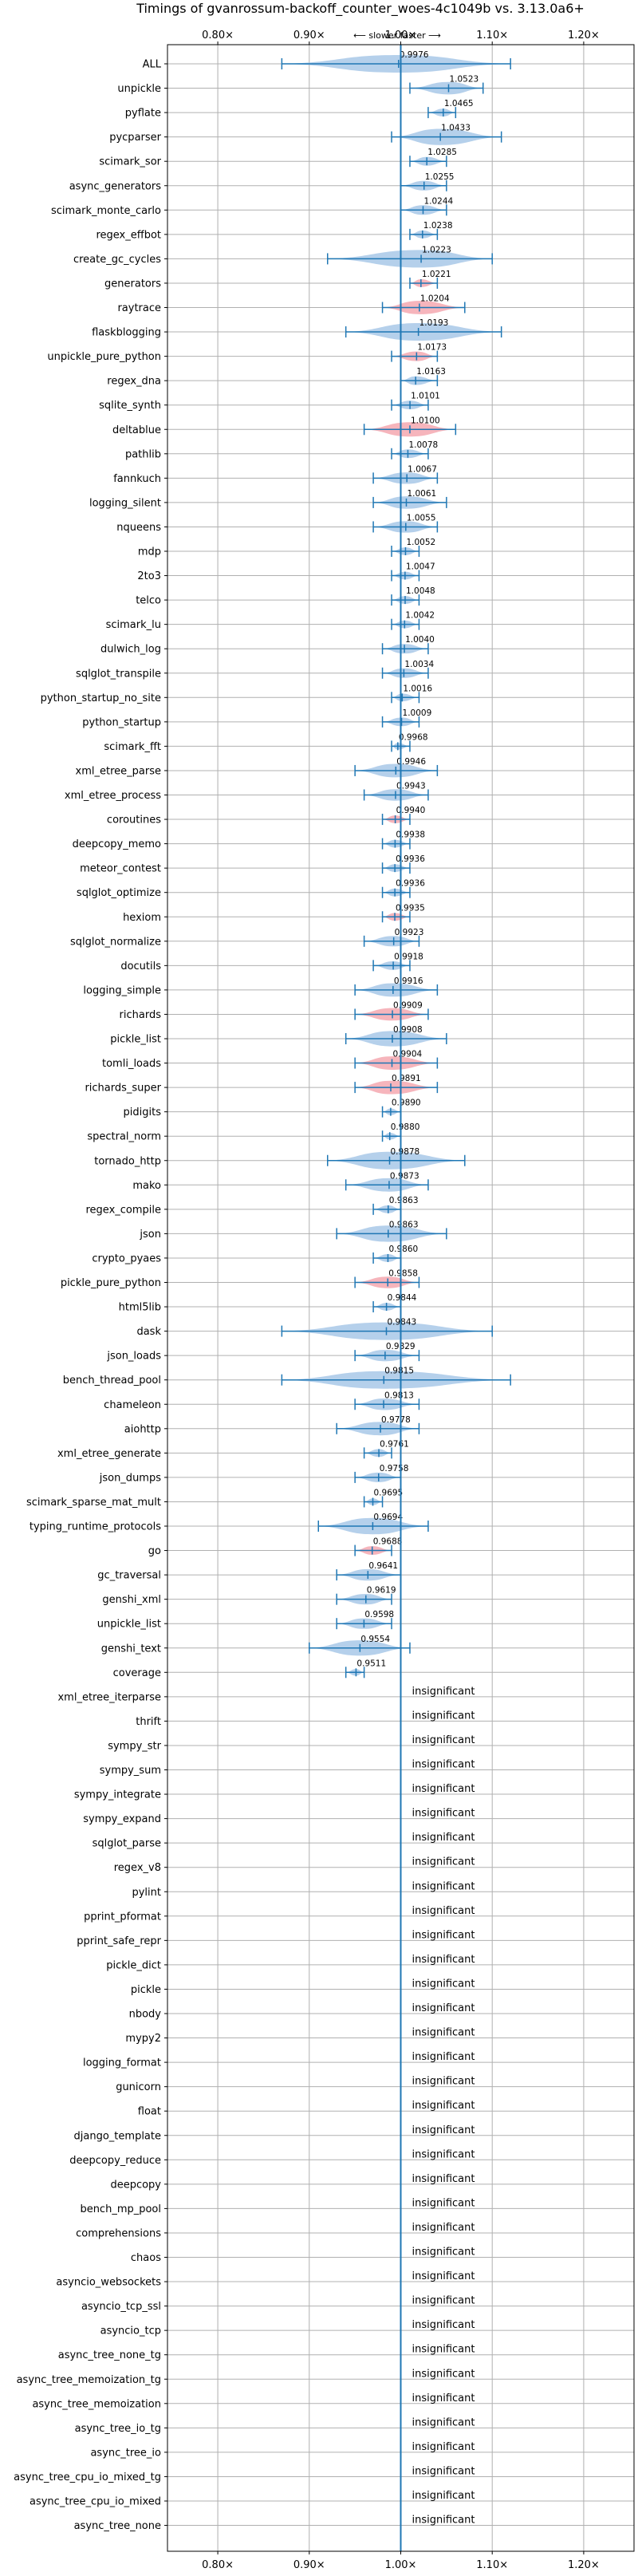  I want to click on benchmark-label: fannkuch, so click(137, 479).